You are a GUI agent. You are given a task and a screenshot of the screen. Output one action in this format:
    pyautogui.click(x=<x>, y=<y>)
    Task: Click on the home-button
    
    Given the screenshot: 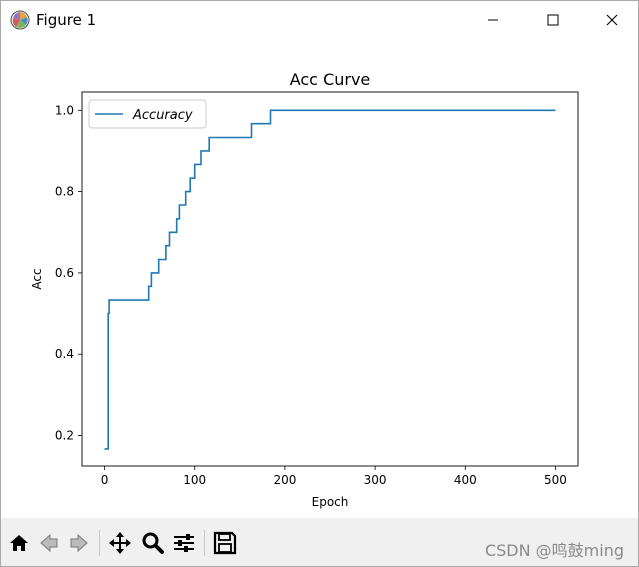 What is the action you would take?
    pyautogui.click(x=19, y=543)
    